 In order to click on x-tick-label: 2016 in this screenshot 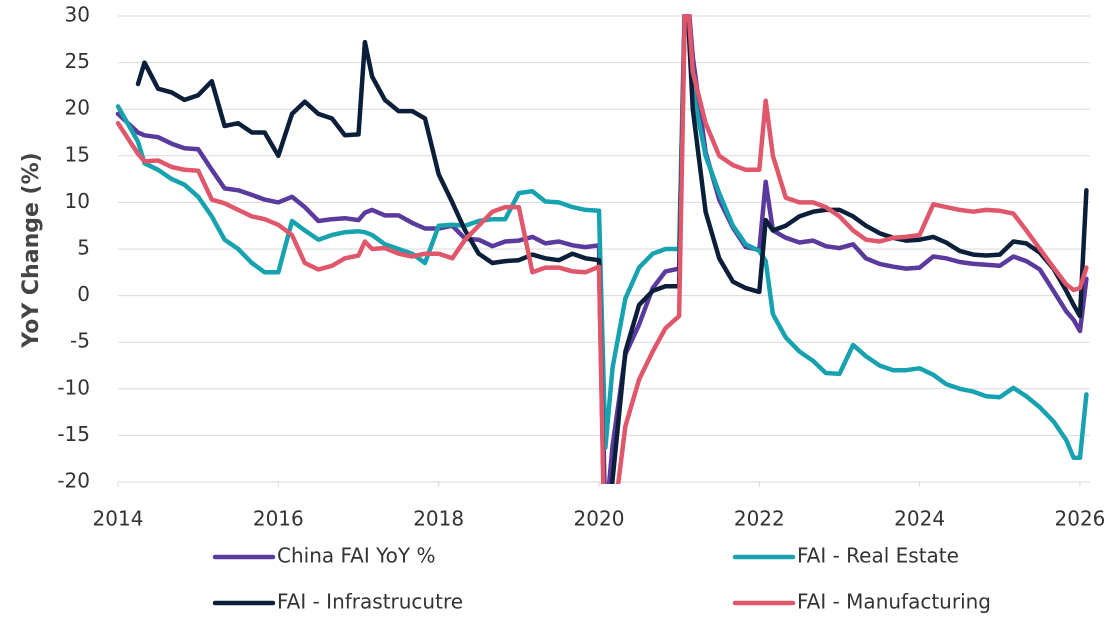, I will do `click(278, 519)`.